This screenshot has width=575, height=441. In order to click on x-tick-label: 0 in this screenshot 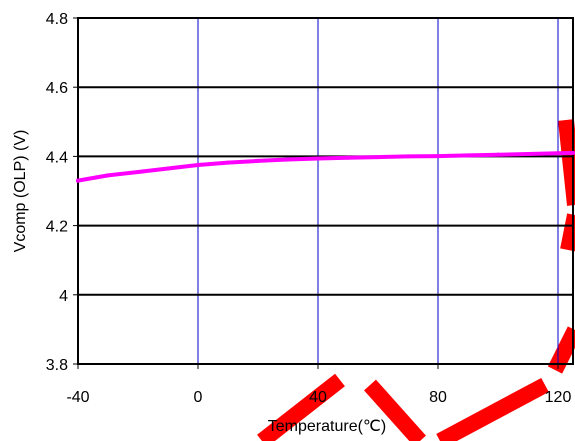, I will do `click(198, 397)`.